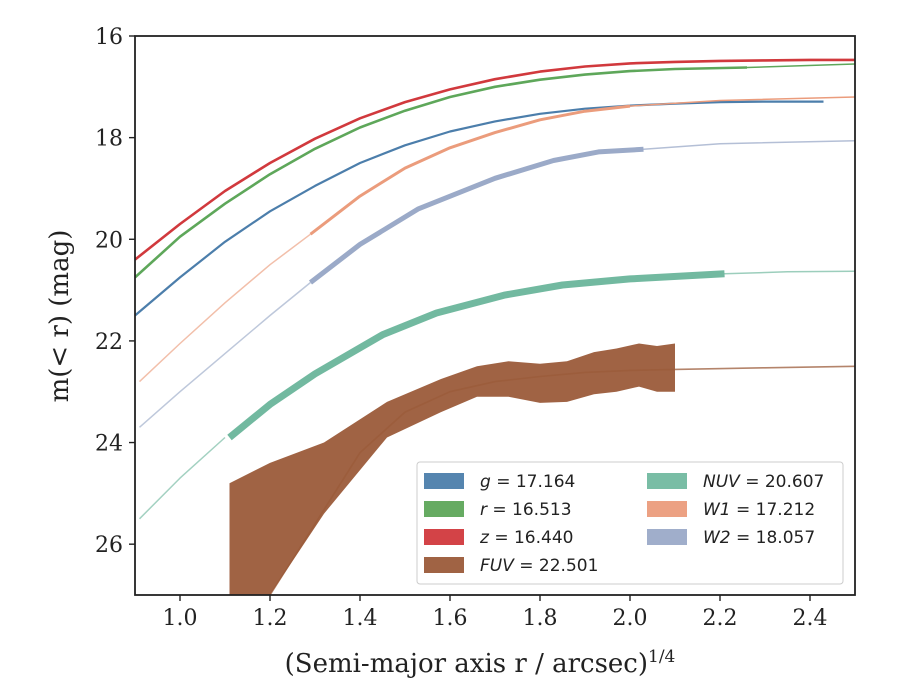 This screenshot has width=900, height=700. I want to click on x-tick-label: 2.0, so click(630, 618).